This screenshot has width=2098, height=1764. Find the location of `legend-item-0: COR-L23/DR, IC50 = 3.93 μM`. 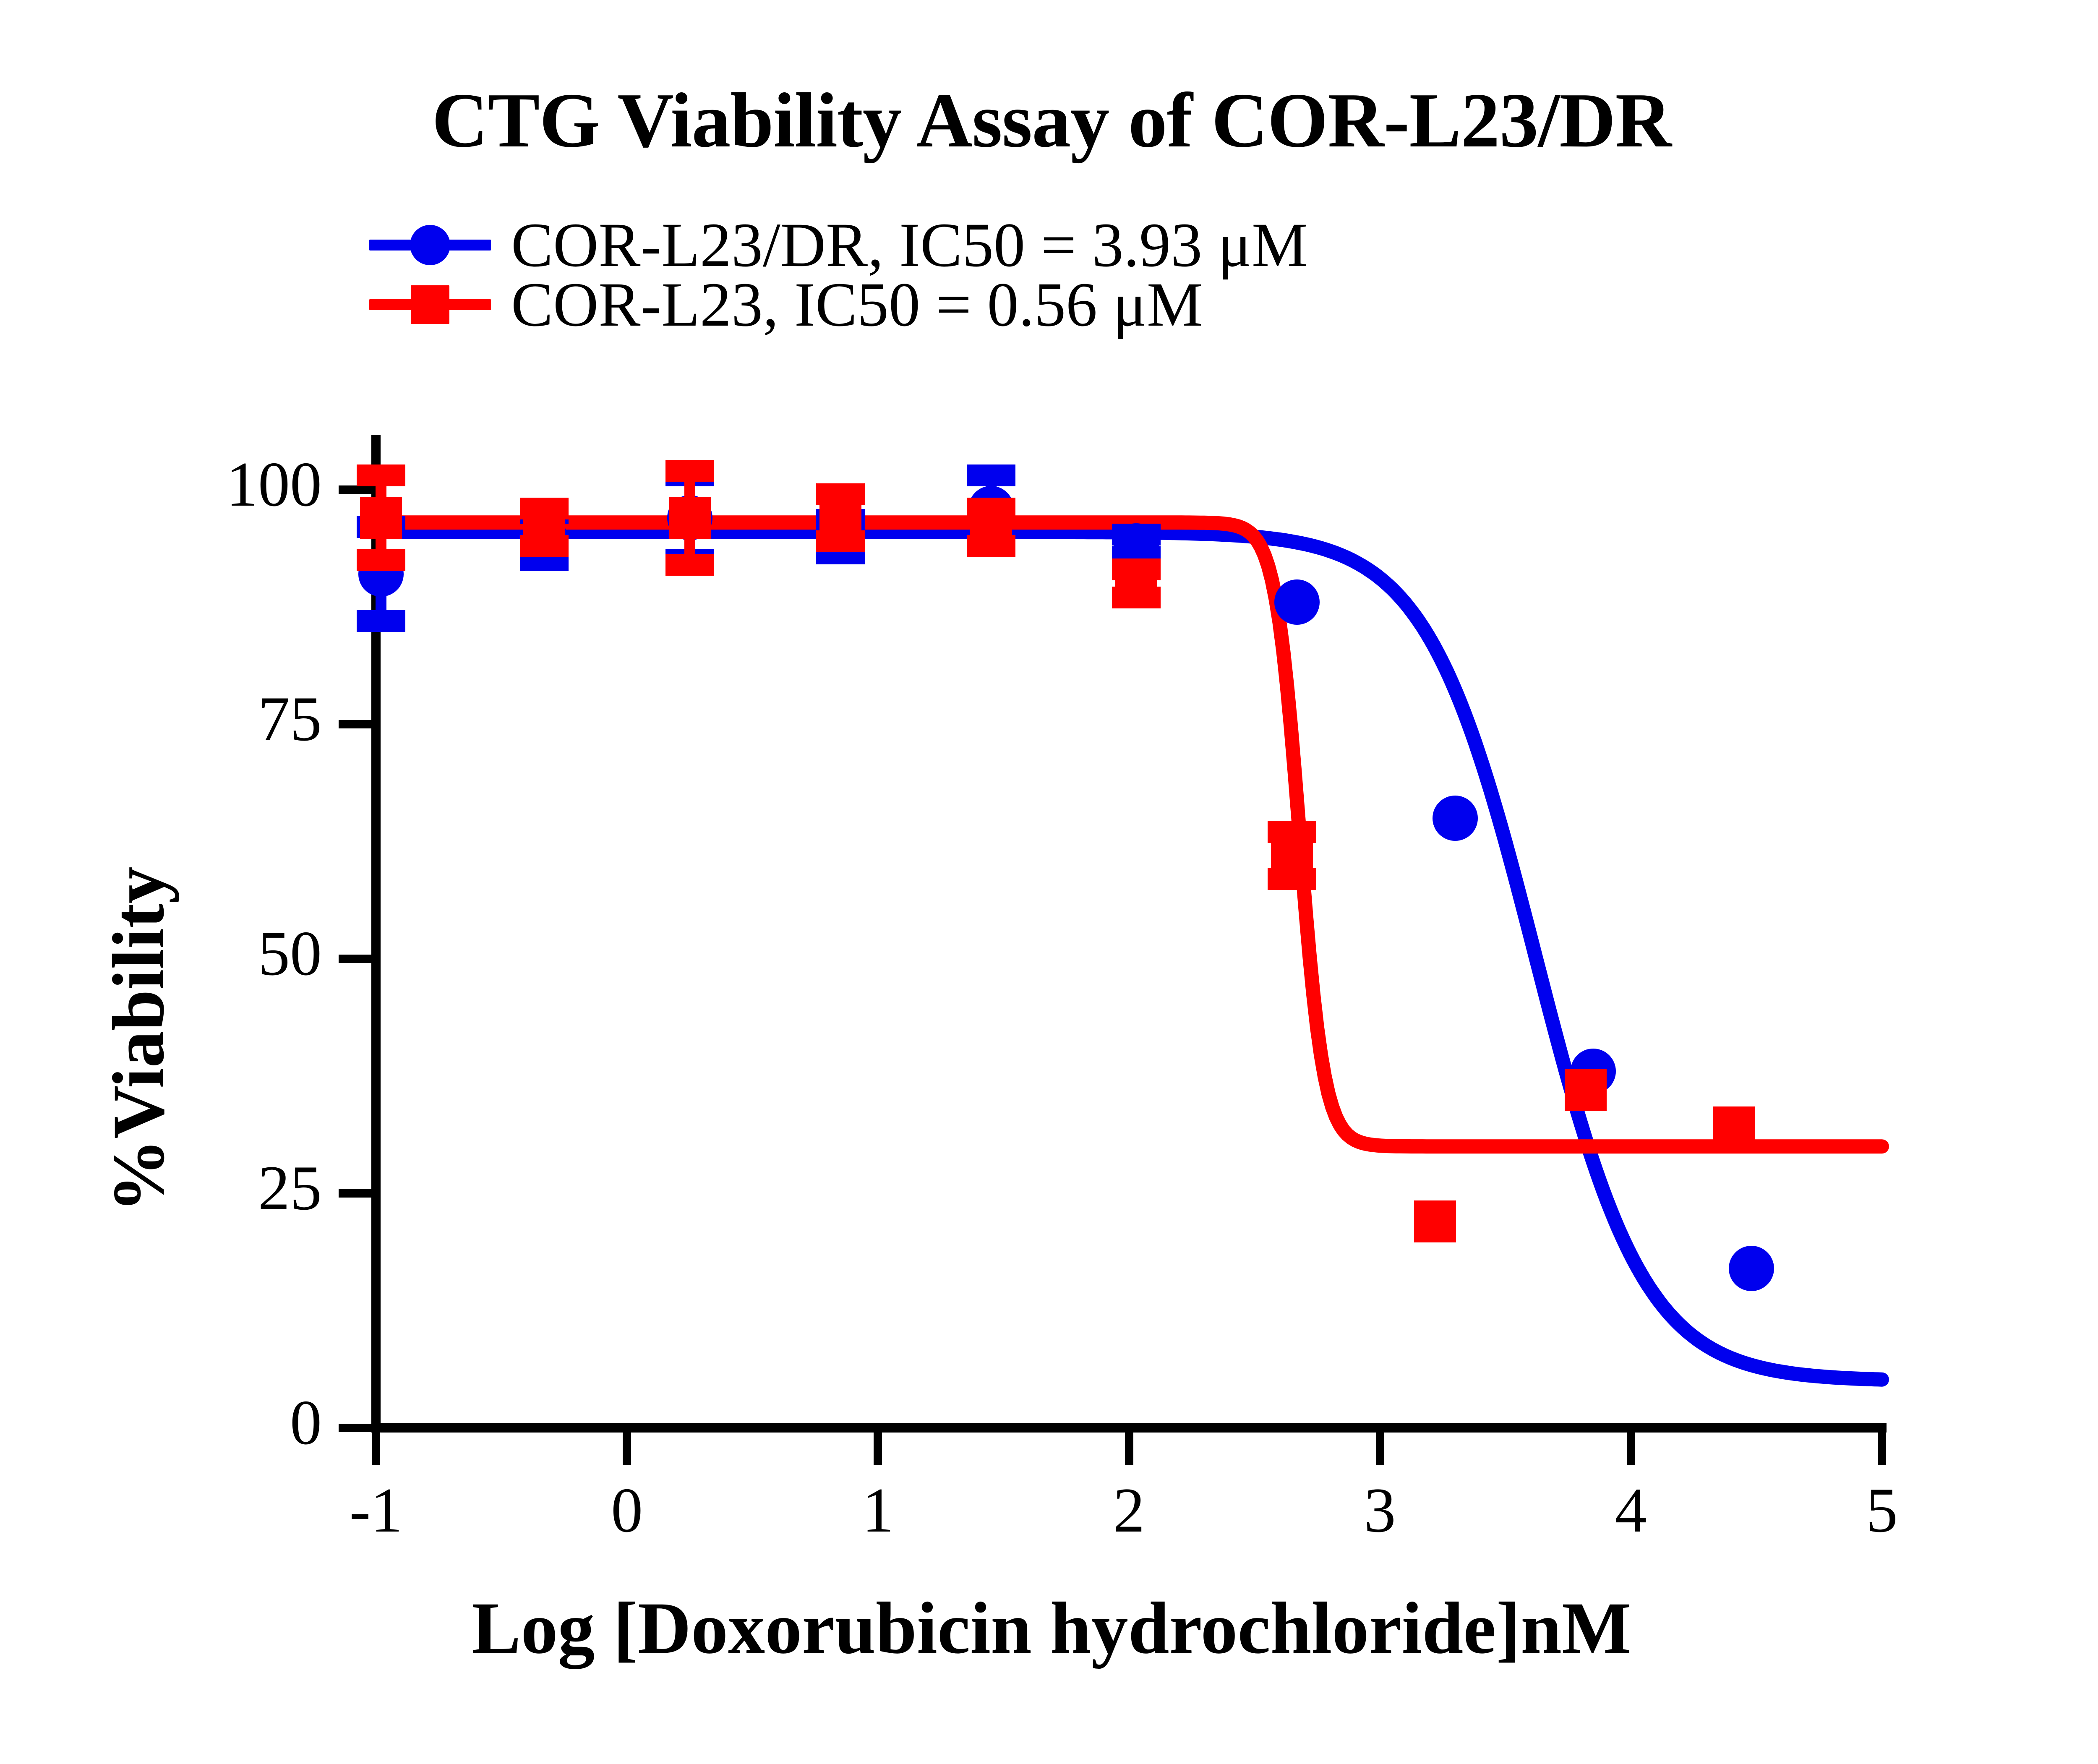

legend-item-0: COR-L23/DR, IC50 = 3.93 μM is located at coordinates (998, 245).